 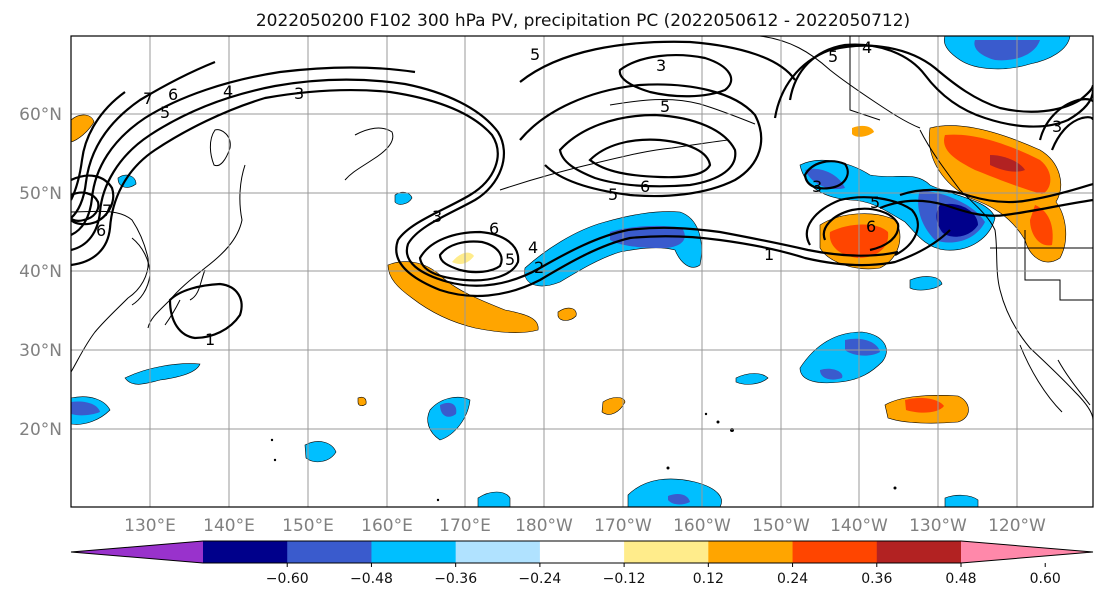 I want to click on lon-label: 120°W, so click(x=1017, y=526).